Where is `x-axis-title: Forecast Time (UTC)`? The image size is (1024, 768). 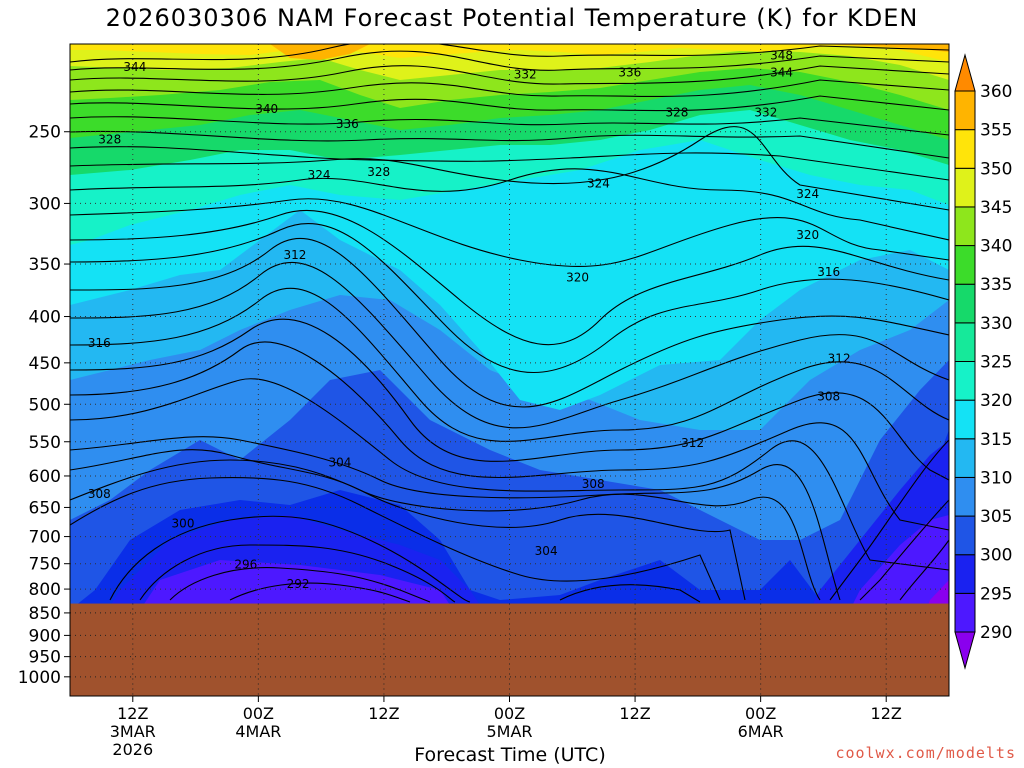 x-axis-title: Forecast Time (UTC) is located at coordinates (510, 755).